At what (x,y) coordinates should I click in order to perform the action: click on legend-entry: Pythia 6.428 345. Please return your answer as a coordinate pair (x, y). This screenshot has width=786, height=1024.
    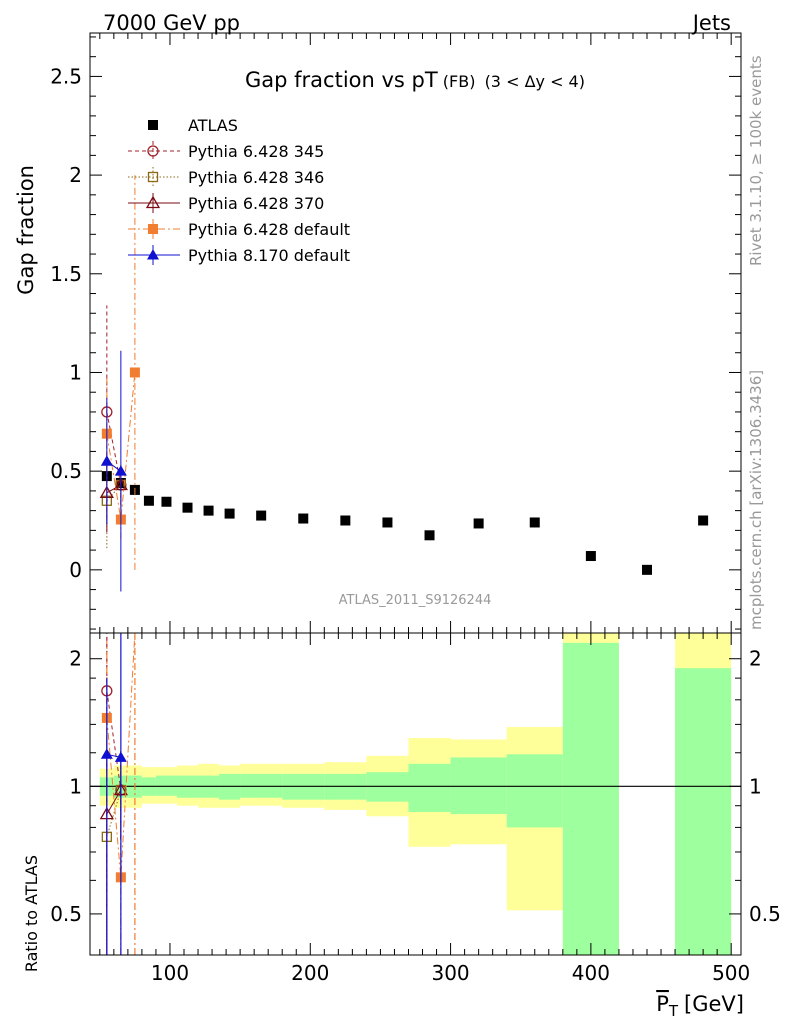
    Looking at the image, I should click on (226, 151).